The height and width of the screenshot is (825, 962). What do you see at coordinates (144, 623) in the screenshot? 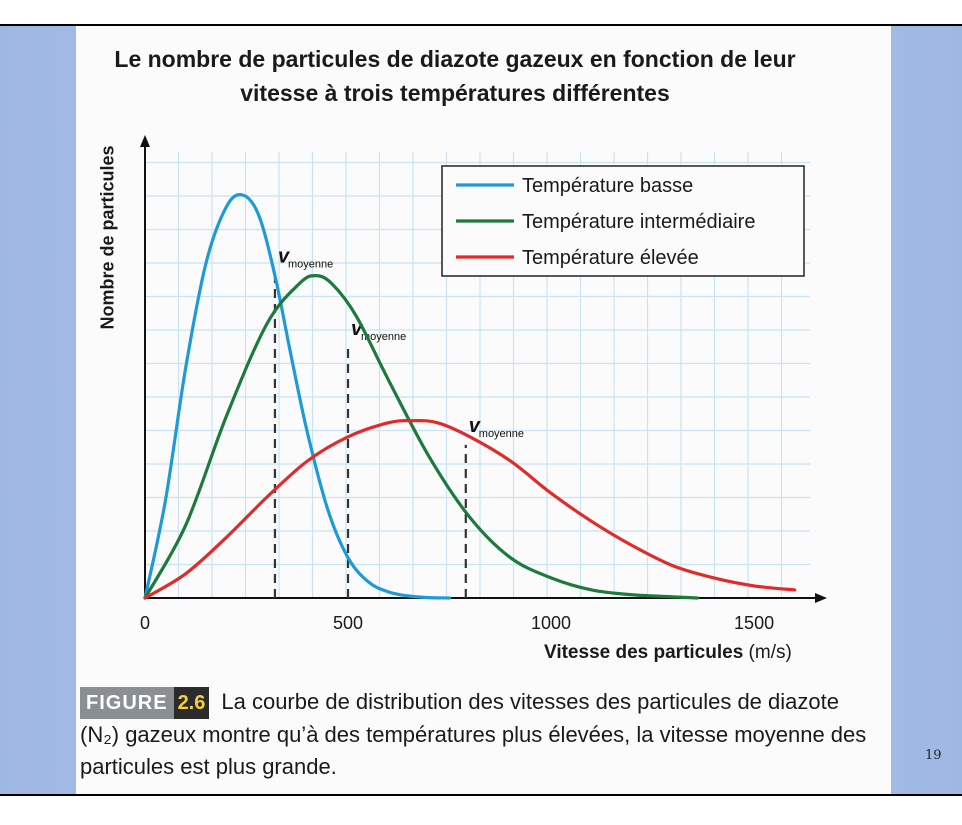
I see `x-tick-label: 0` at bounding box center [144, 623].